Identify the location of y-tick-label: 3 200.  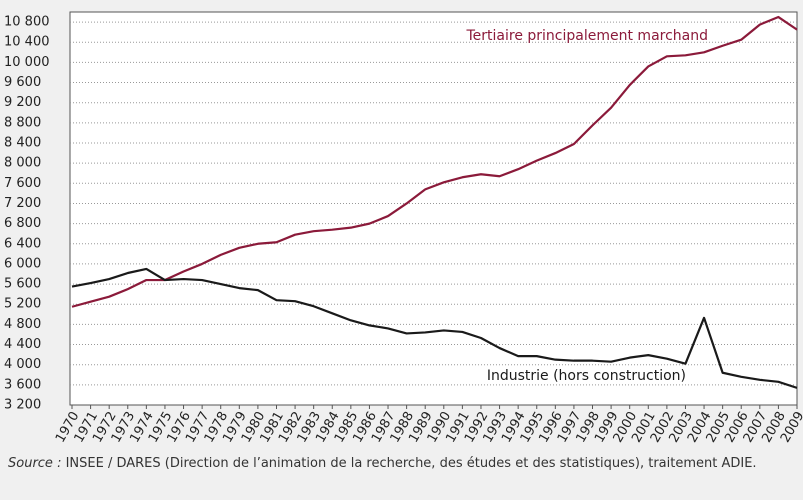
(22, 405).